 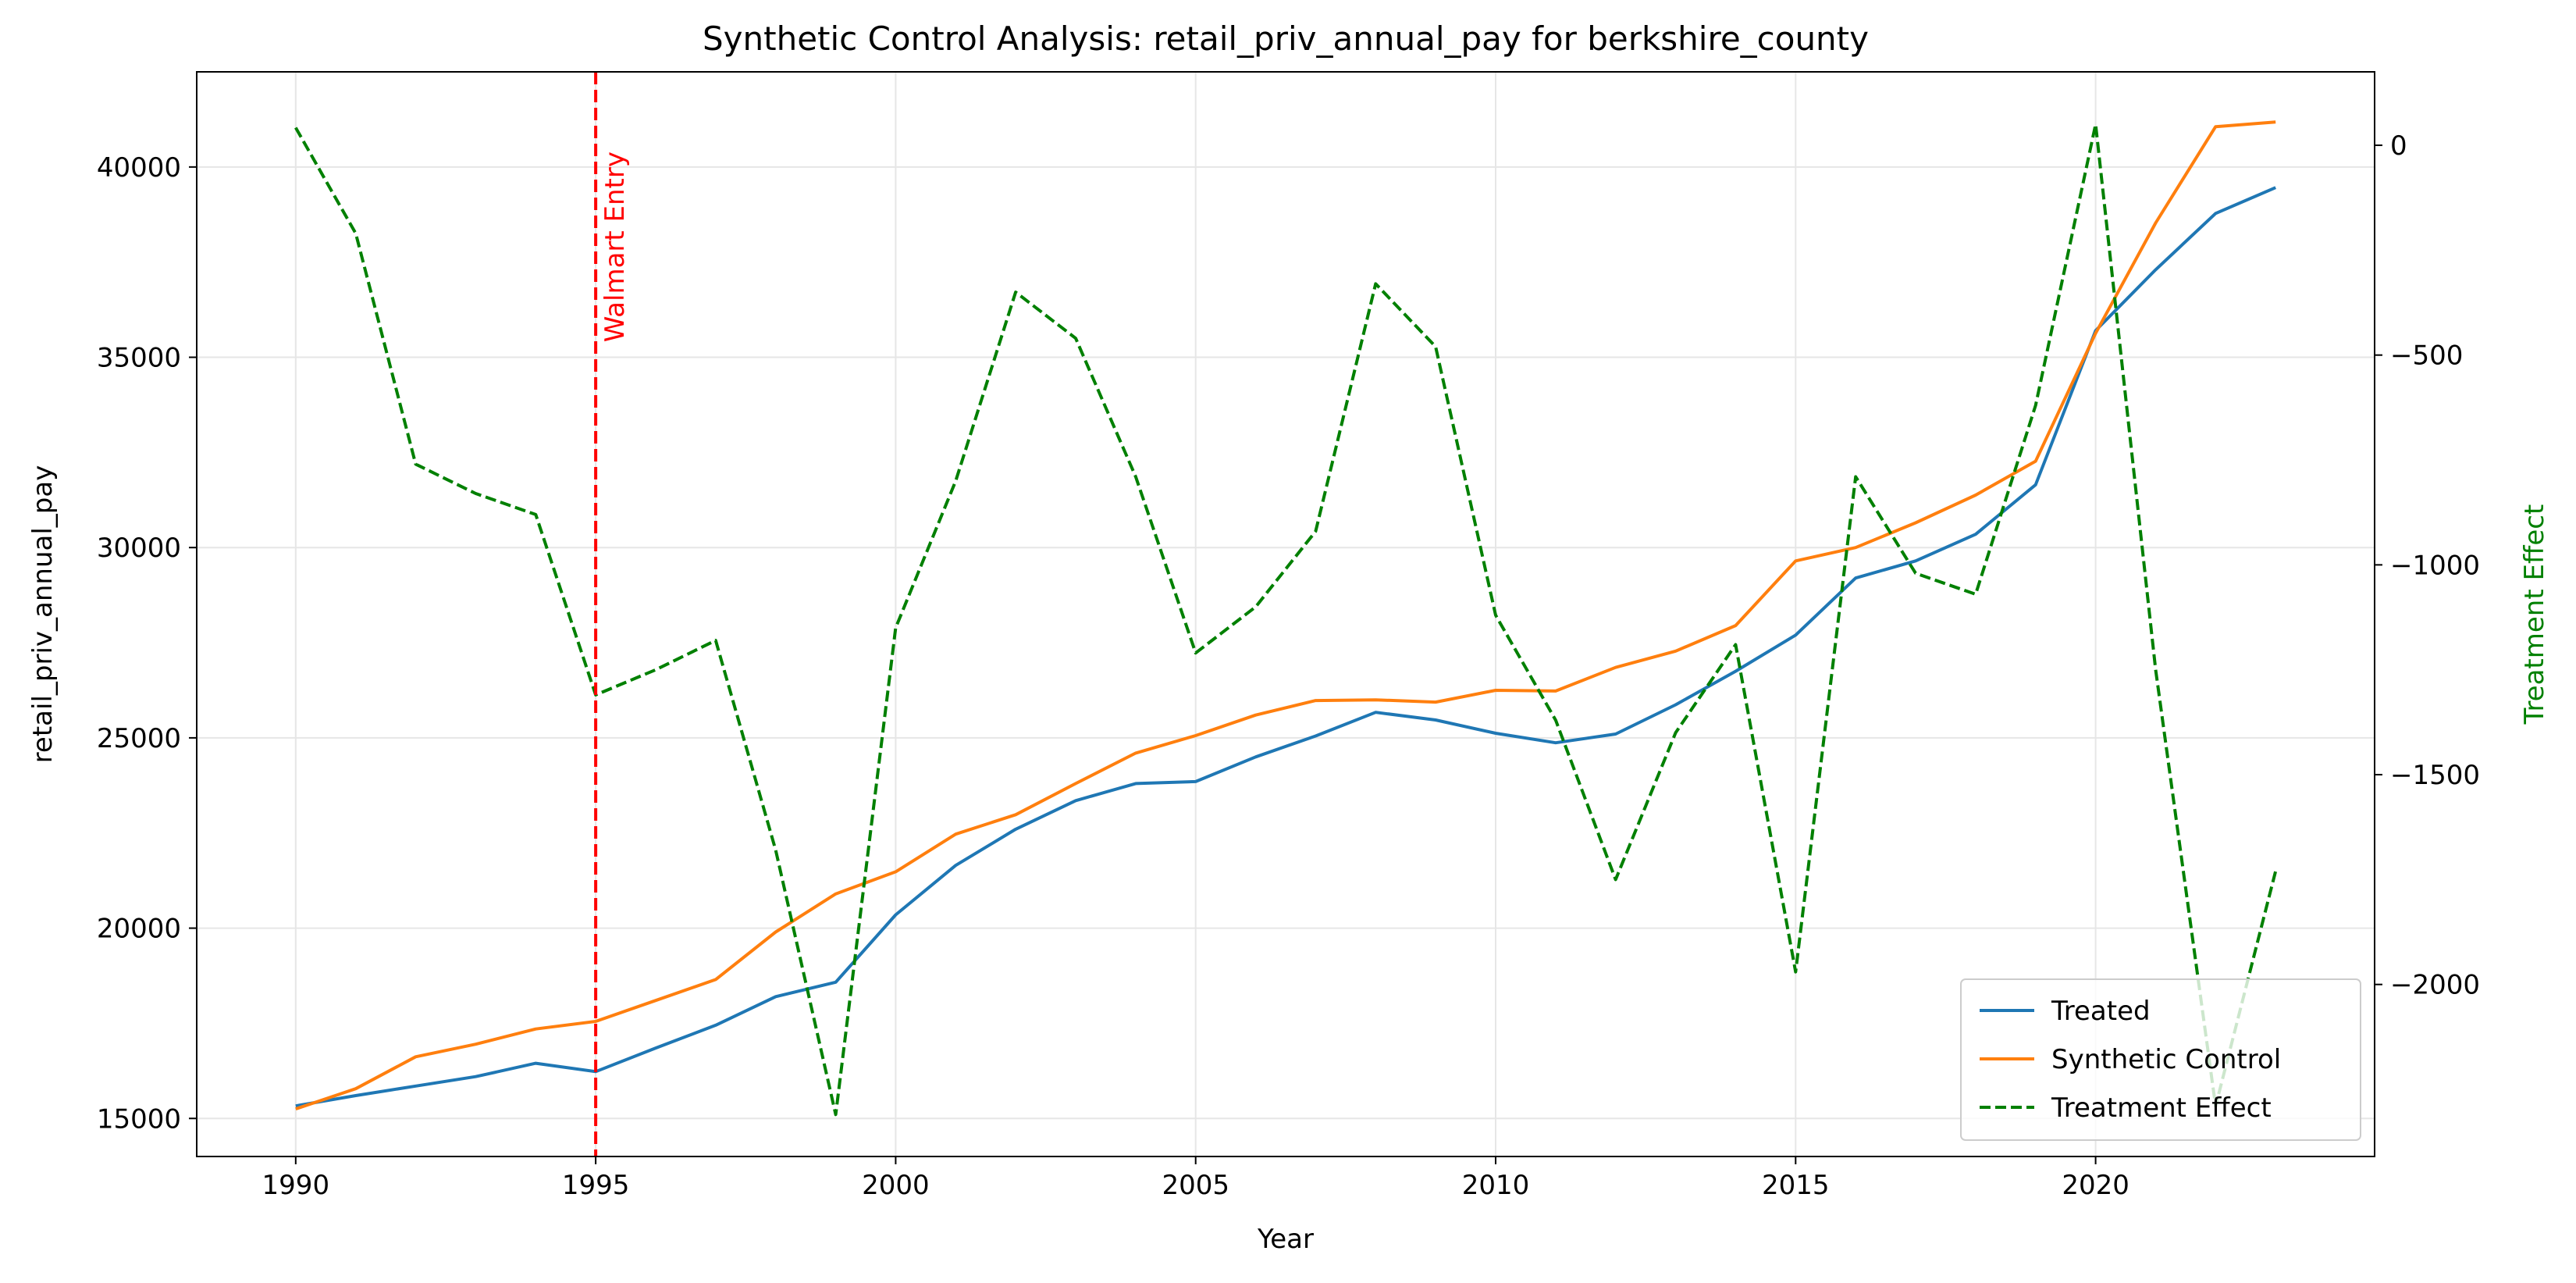 I want to click on y-tick-label-40000: 40000, so click(x=139, y=168).